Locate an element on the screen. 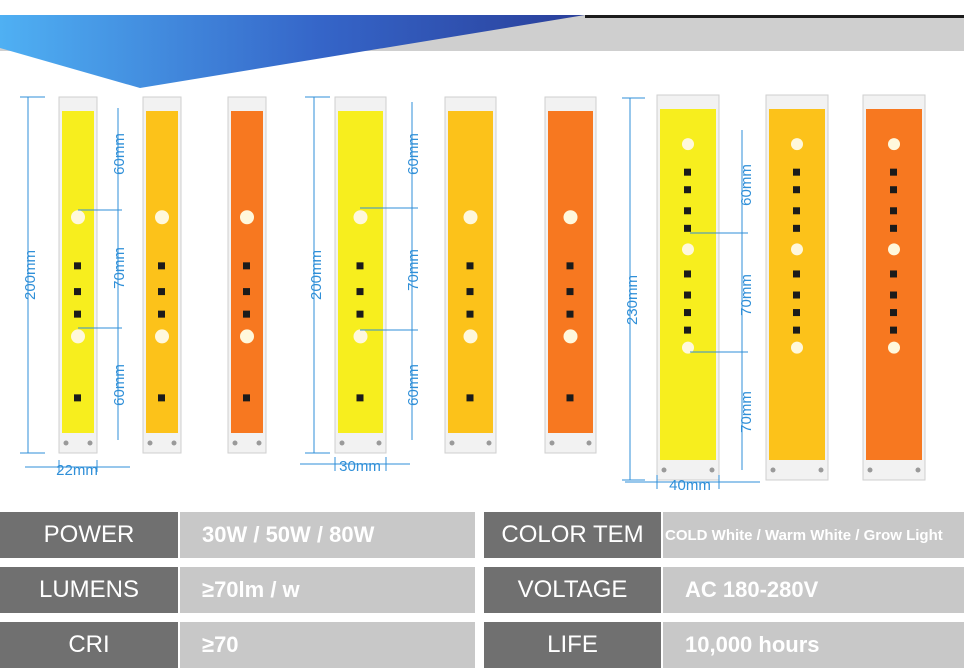 The width and height of the screenshot is (964, 668). chip-40mm-warm-white is located at coordinates (797, 287).